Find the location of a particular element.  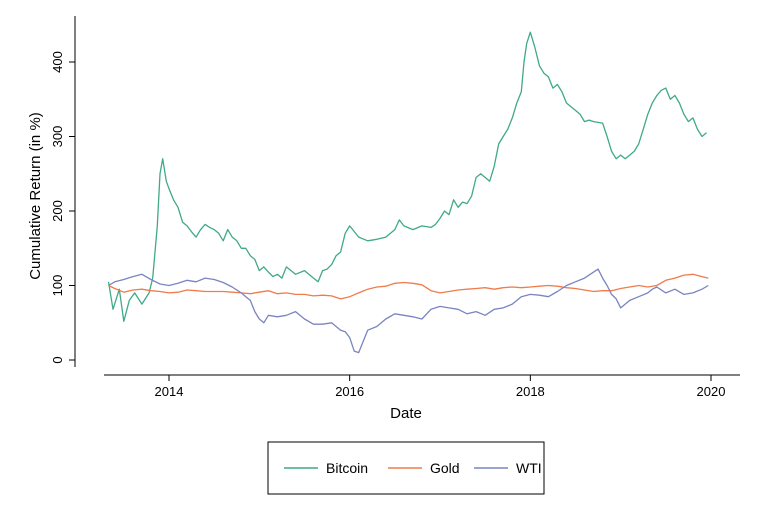

legend-label-gold: Gold is located at coordinates (445, 468).